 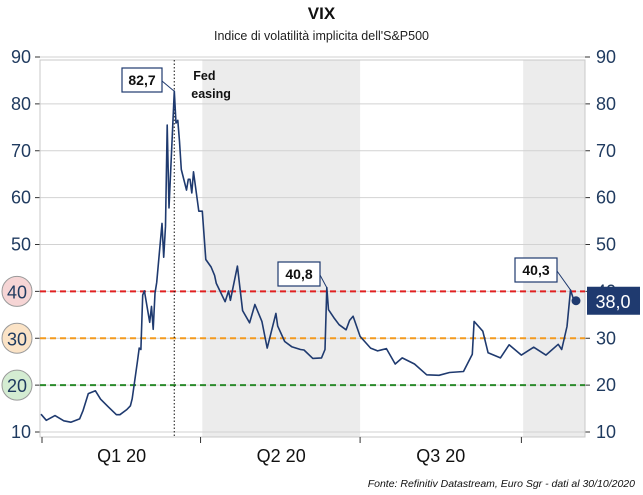 I want to click on x-tick-label: Q2 20, so click(x=281, y=456).